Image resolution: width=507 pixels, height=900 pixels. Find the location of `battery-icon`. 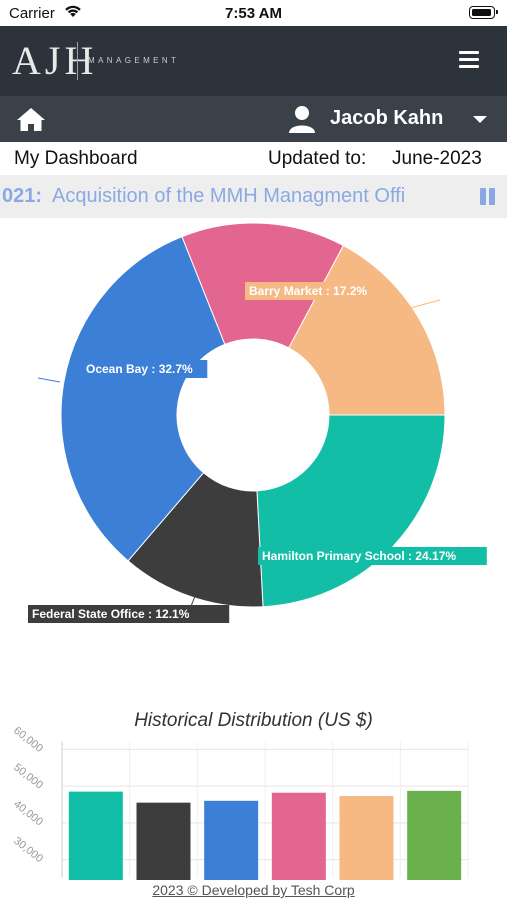

battery-icon is located at coordinates (483, 12).